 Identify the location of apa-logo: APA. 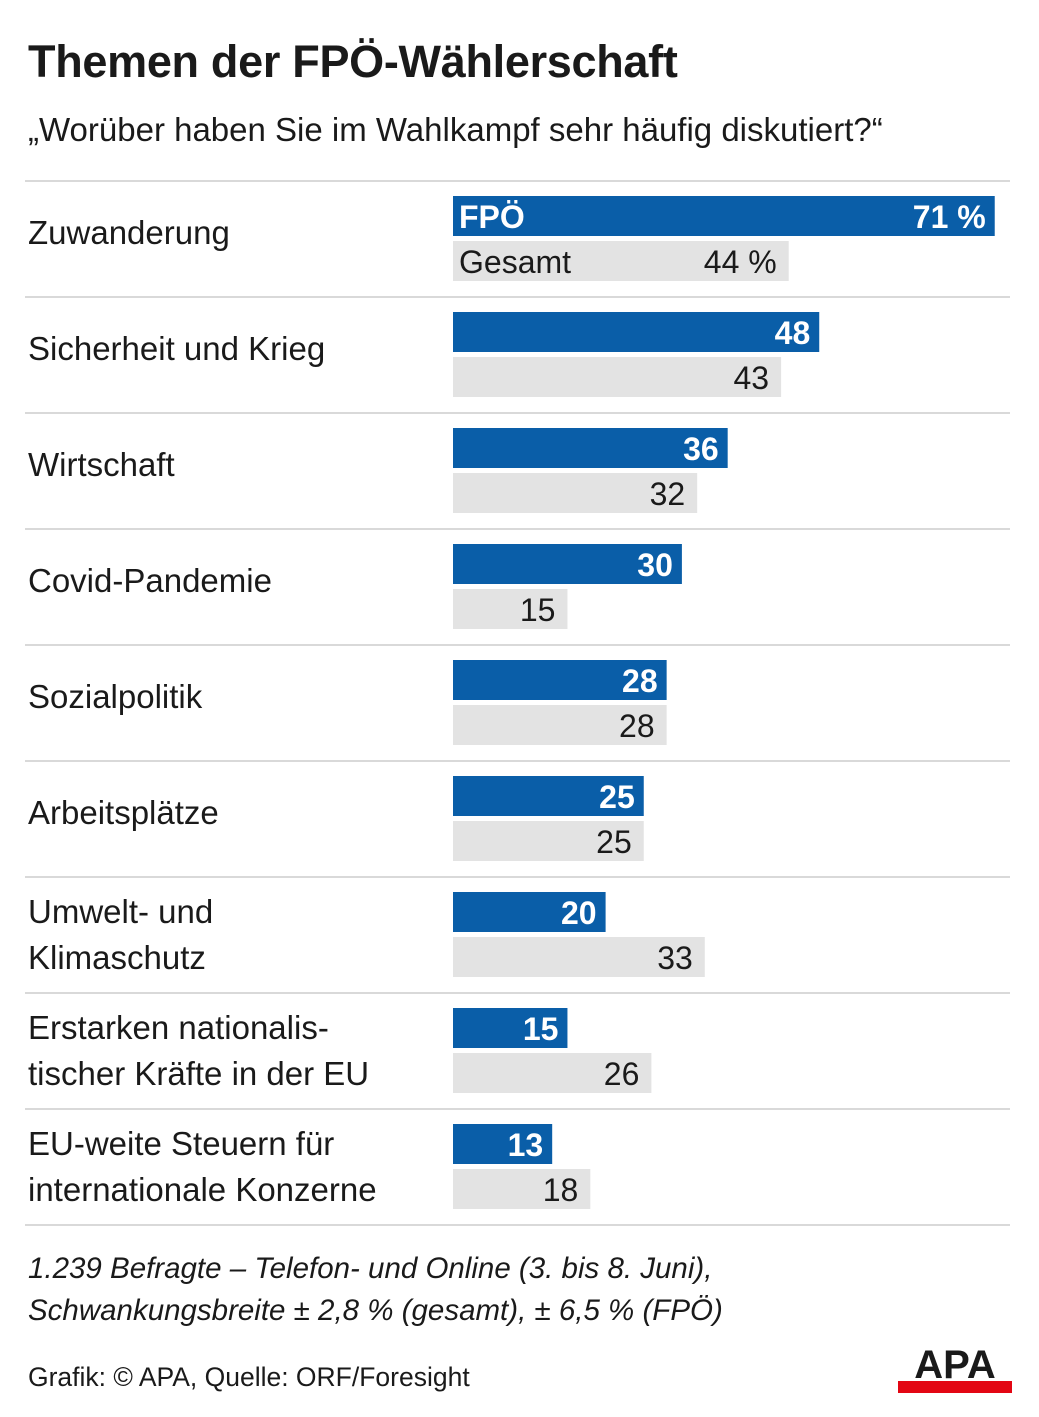
(955, 1369).